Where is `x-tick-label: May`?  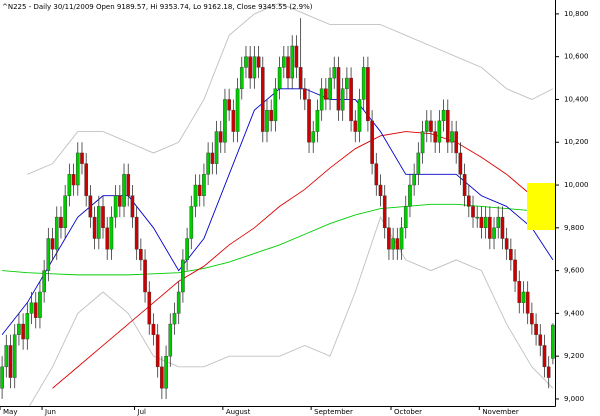
x-tick-label: May is located at coordinates (10, 412).